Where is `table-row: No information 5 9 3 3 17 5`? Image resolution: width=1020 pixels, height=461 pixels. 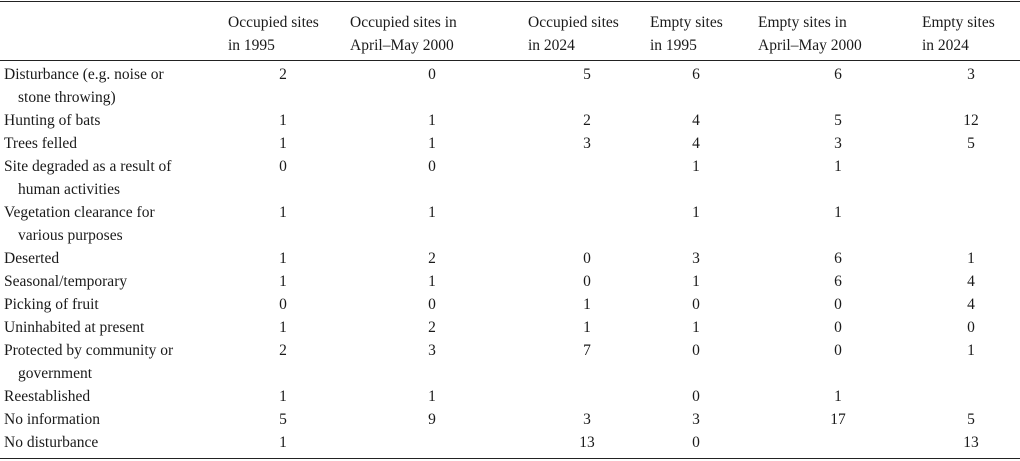 table-row: No information 5 9 3 3 17 5 is located at coordinates (510, 419).